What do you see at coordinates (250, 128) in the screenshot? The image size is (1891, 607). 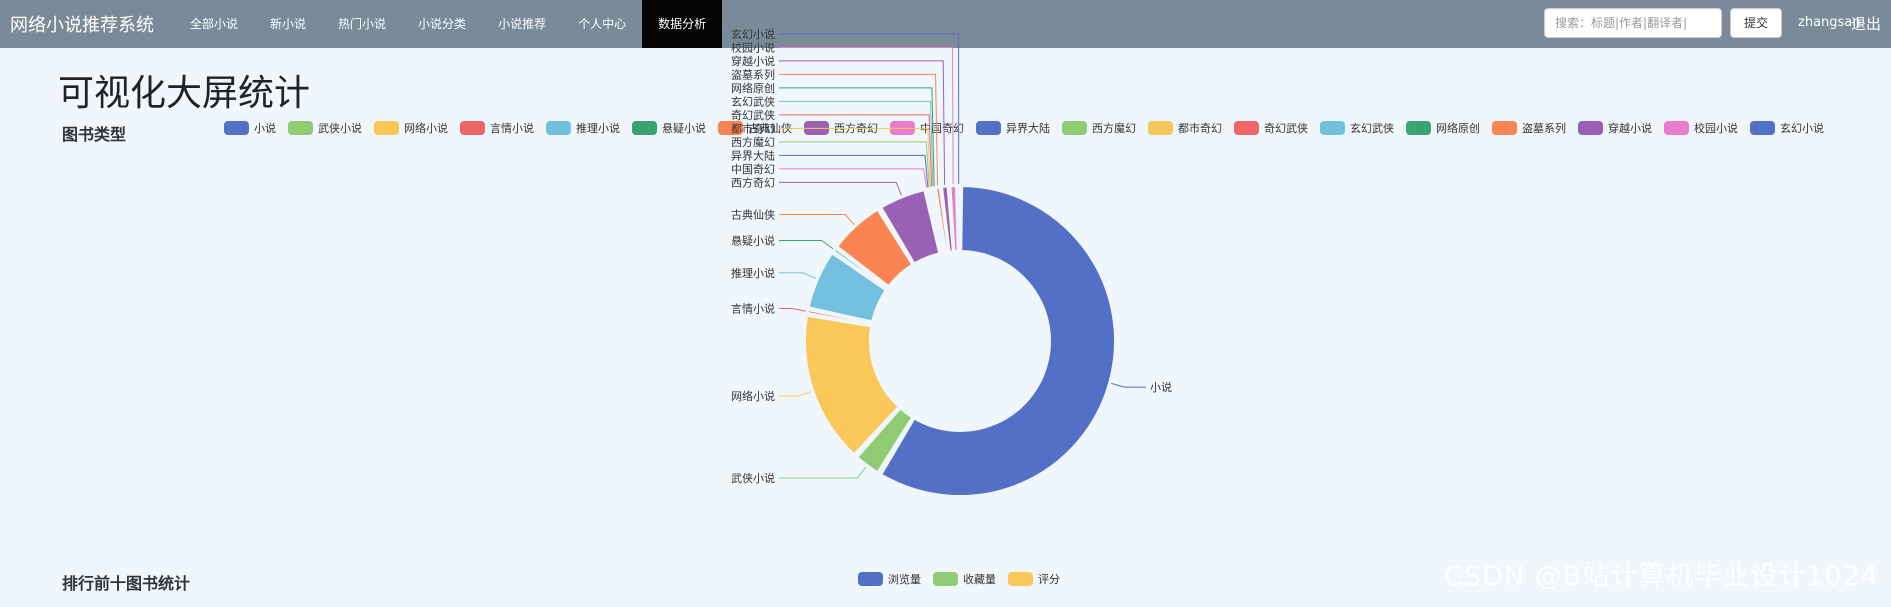 I see `legend-item: 小说` at bounding box center [250, 128].